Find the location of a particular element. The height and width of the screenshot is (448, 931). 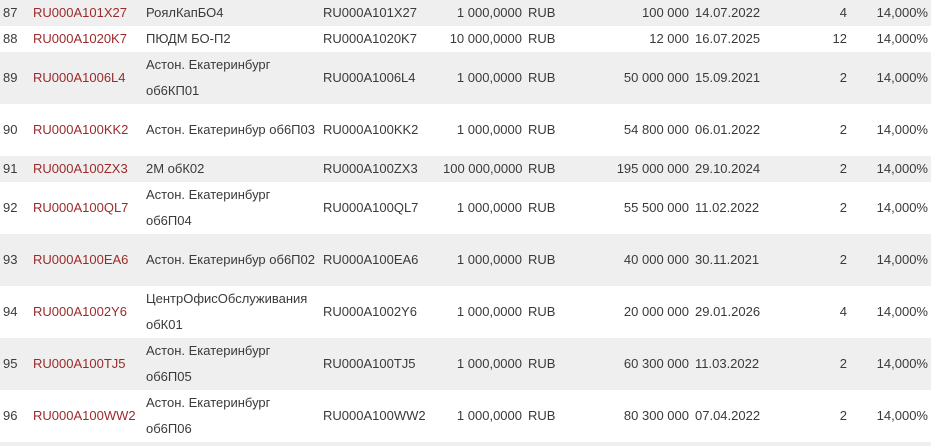

maturity-date: 06.01.2022 is located at coordinates (728, 129).